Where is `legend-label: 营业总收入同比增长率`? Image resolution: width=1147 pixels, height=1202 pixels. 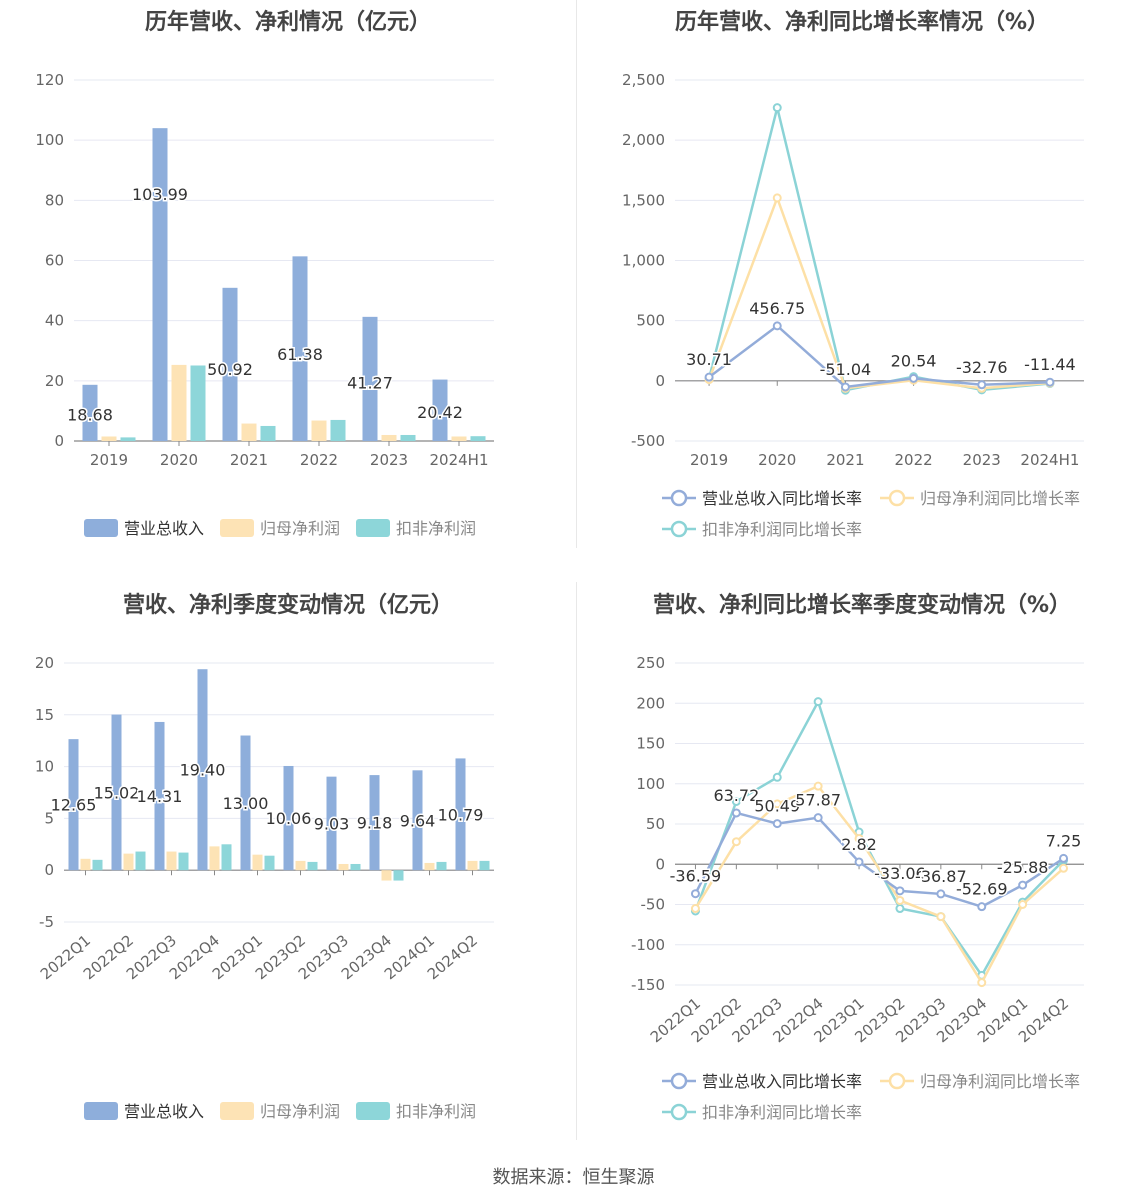
legend-label: 营业总收入同比增长率 is located at coordinates (782, 498).